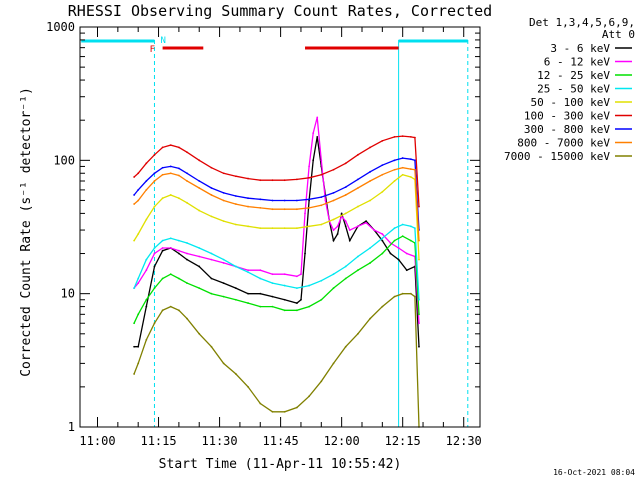 The image size is (640, 484). Describe the element at coordinates (582, 22) in the screenshot. I see `detectors-label: Det 1,3,4,5,6,9,` at that location.